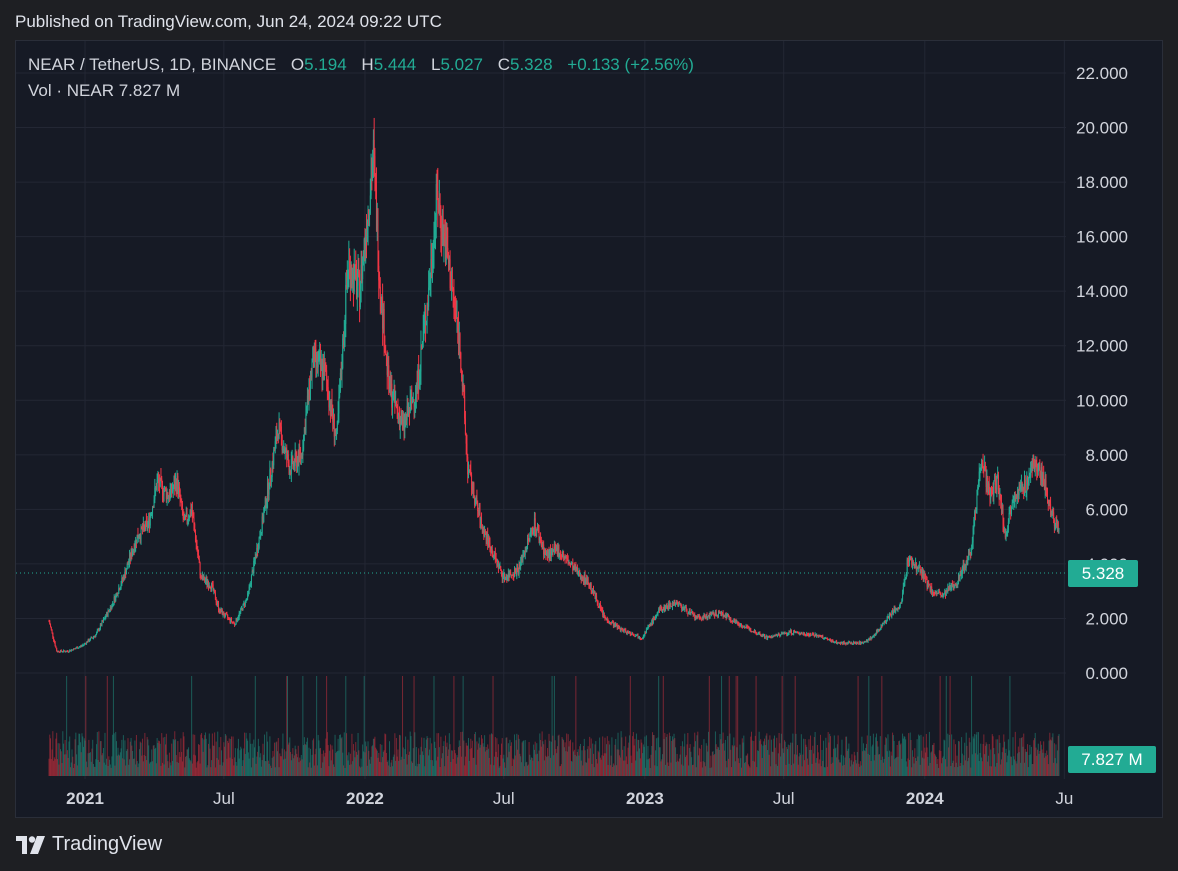 This screenshot has width=1178, height=871. Describe the element at coordinates (784, 798) in the screenshot. I see `x-tick-label: Jul` at that location.